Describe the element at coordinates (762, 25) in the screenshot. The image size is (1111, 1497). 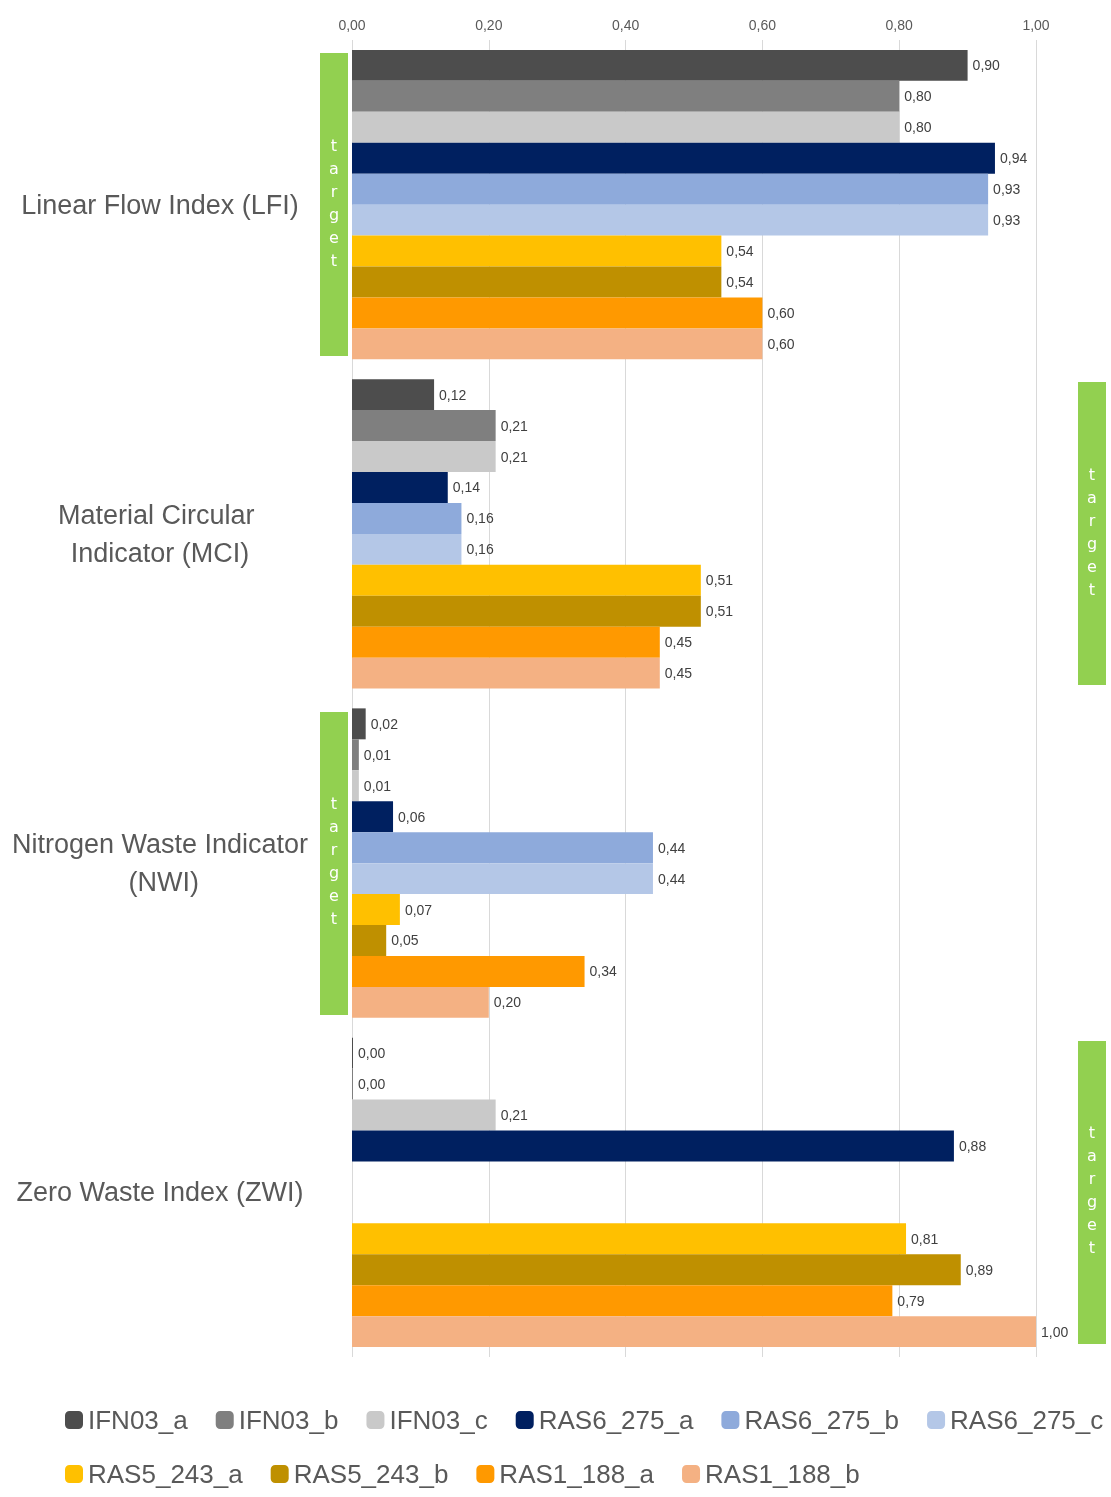
I see `x-tick-label: 0,60` at that location.